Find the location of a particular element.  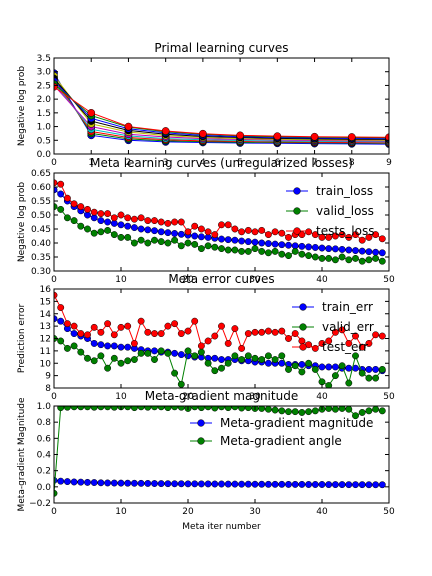

legend-label: valid_err is located at coordinates (348, 327).